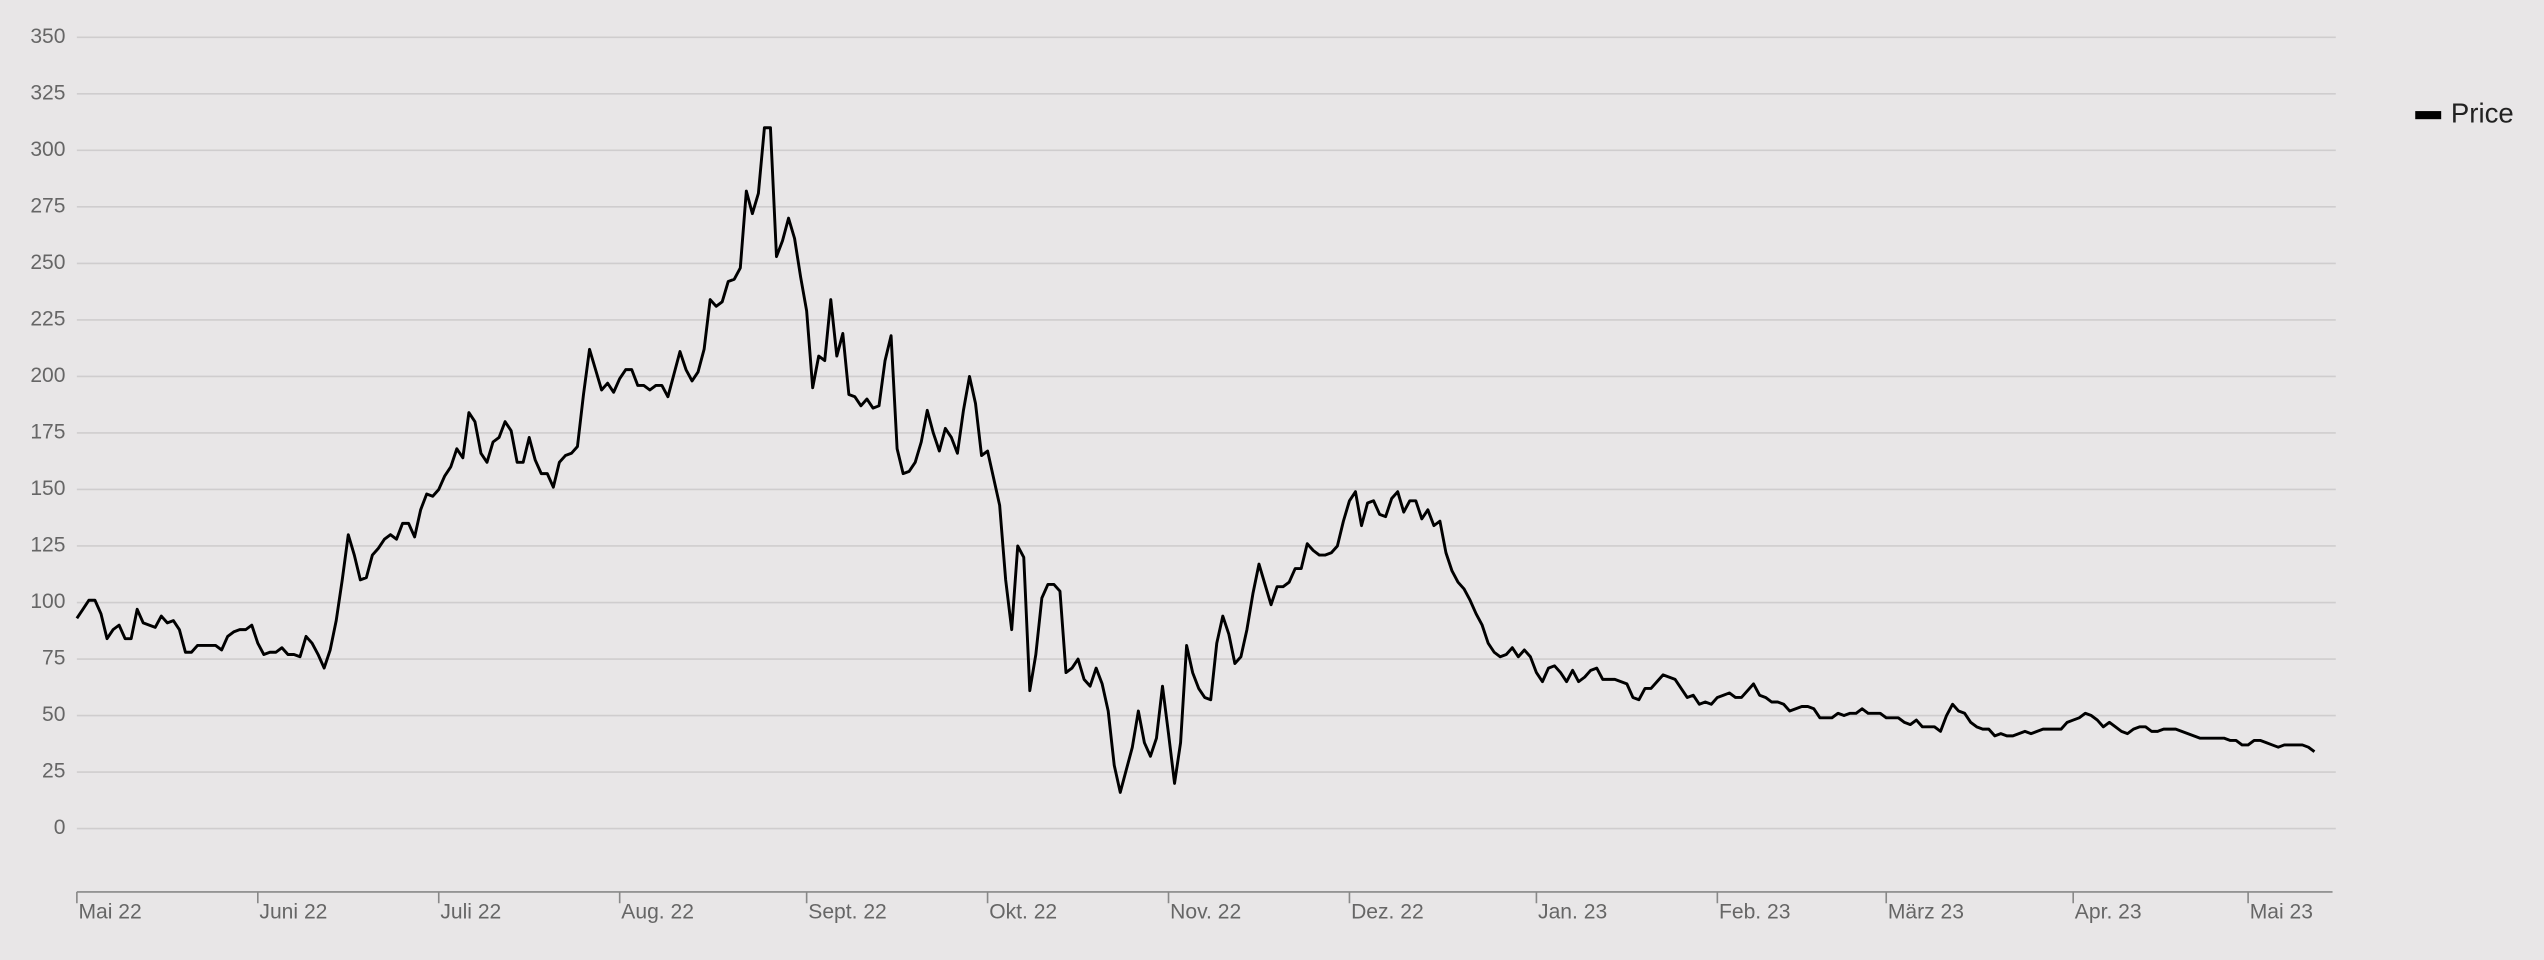  Describe the element at coordinates (293, 912) in the screenshot. I see `x-tick-label: Juni 22` at that location.